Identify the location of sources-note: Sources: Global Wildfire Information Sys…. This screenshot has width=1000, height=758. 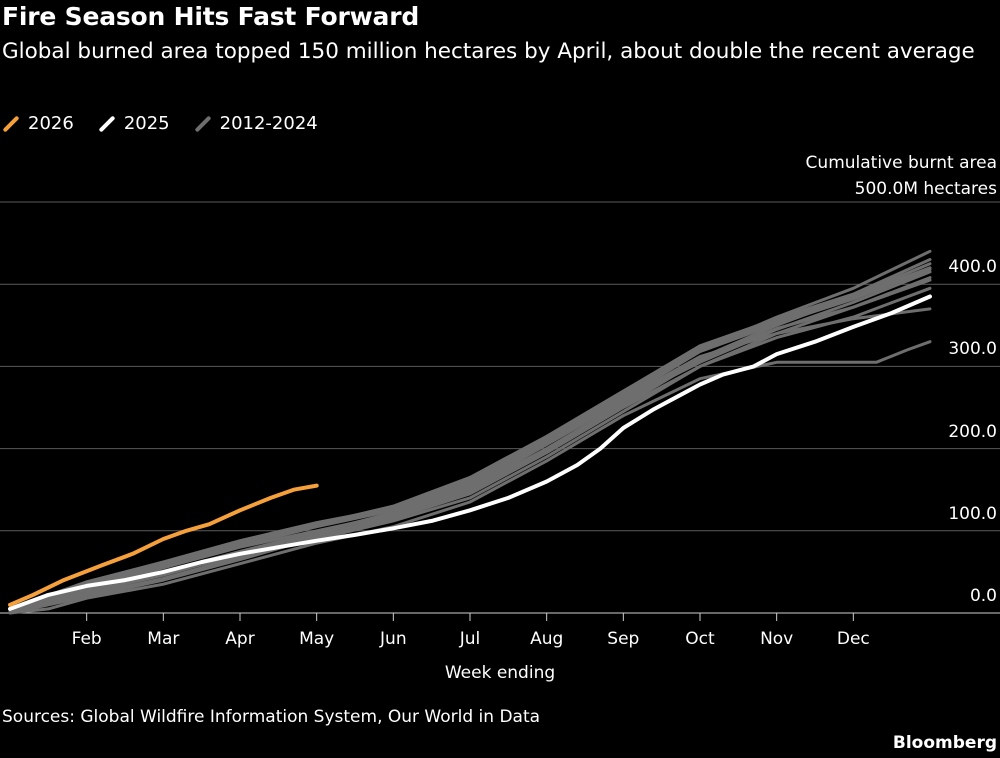
(271, 717).